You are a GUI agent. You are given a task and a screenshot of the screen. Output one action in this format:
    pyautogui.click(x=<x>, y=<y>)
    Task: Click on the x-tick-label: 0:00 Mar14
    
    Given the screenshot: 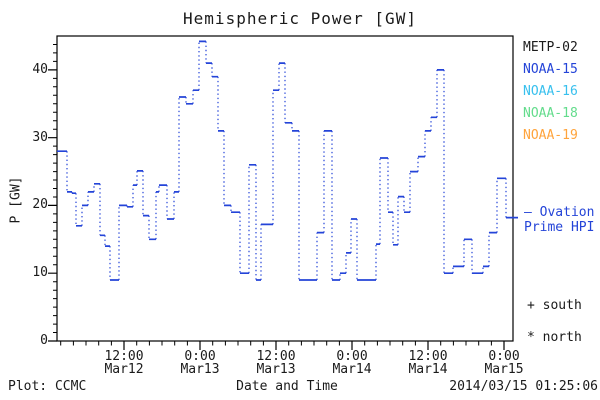 What is the action you would take?
    pyautogui.click(x=352, y=363)
    